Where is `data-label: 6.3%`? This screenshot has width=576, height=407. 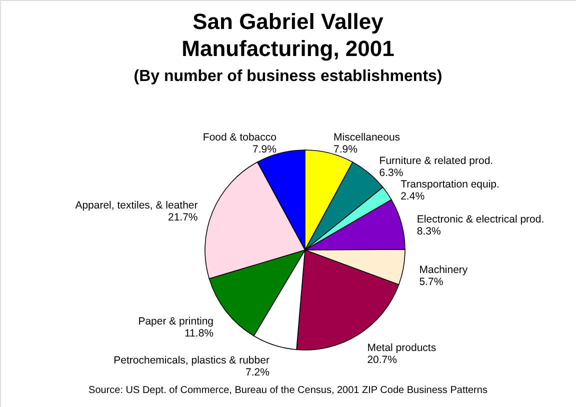 data-label: 6.3% is located at coordinates (391, 172).